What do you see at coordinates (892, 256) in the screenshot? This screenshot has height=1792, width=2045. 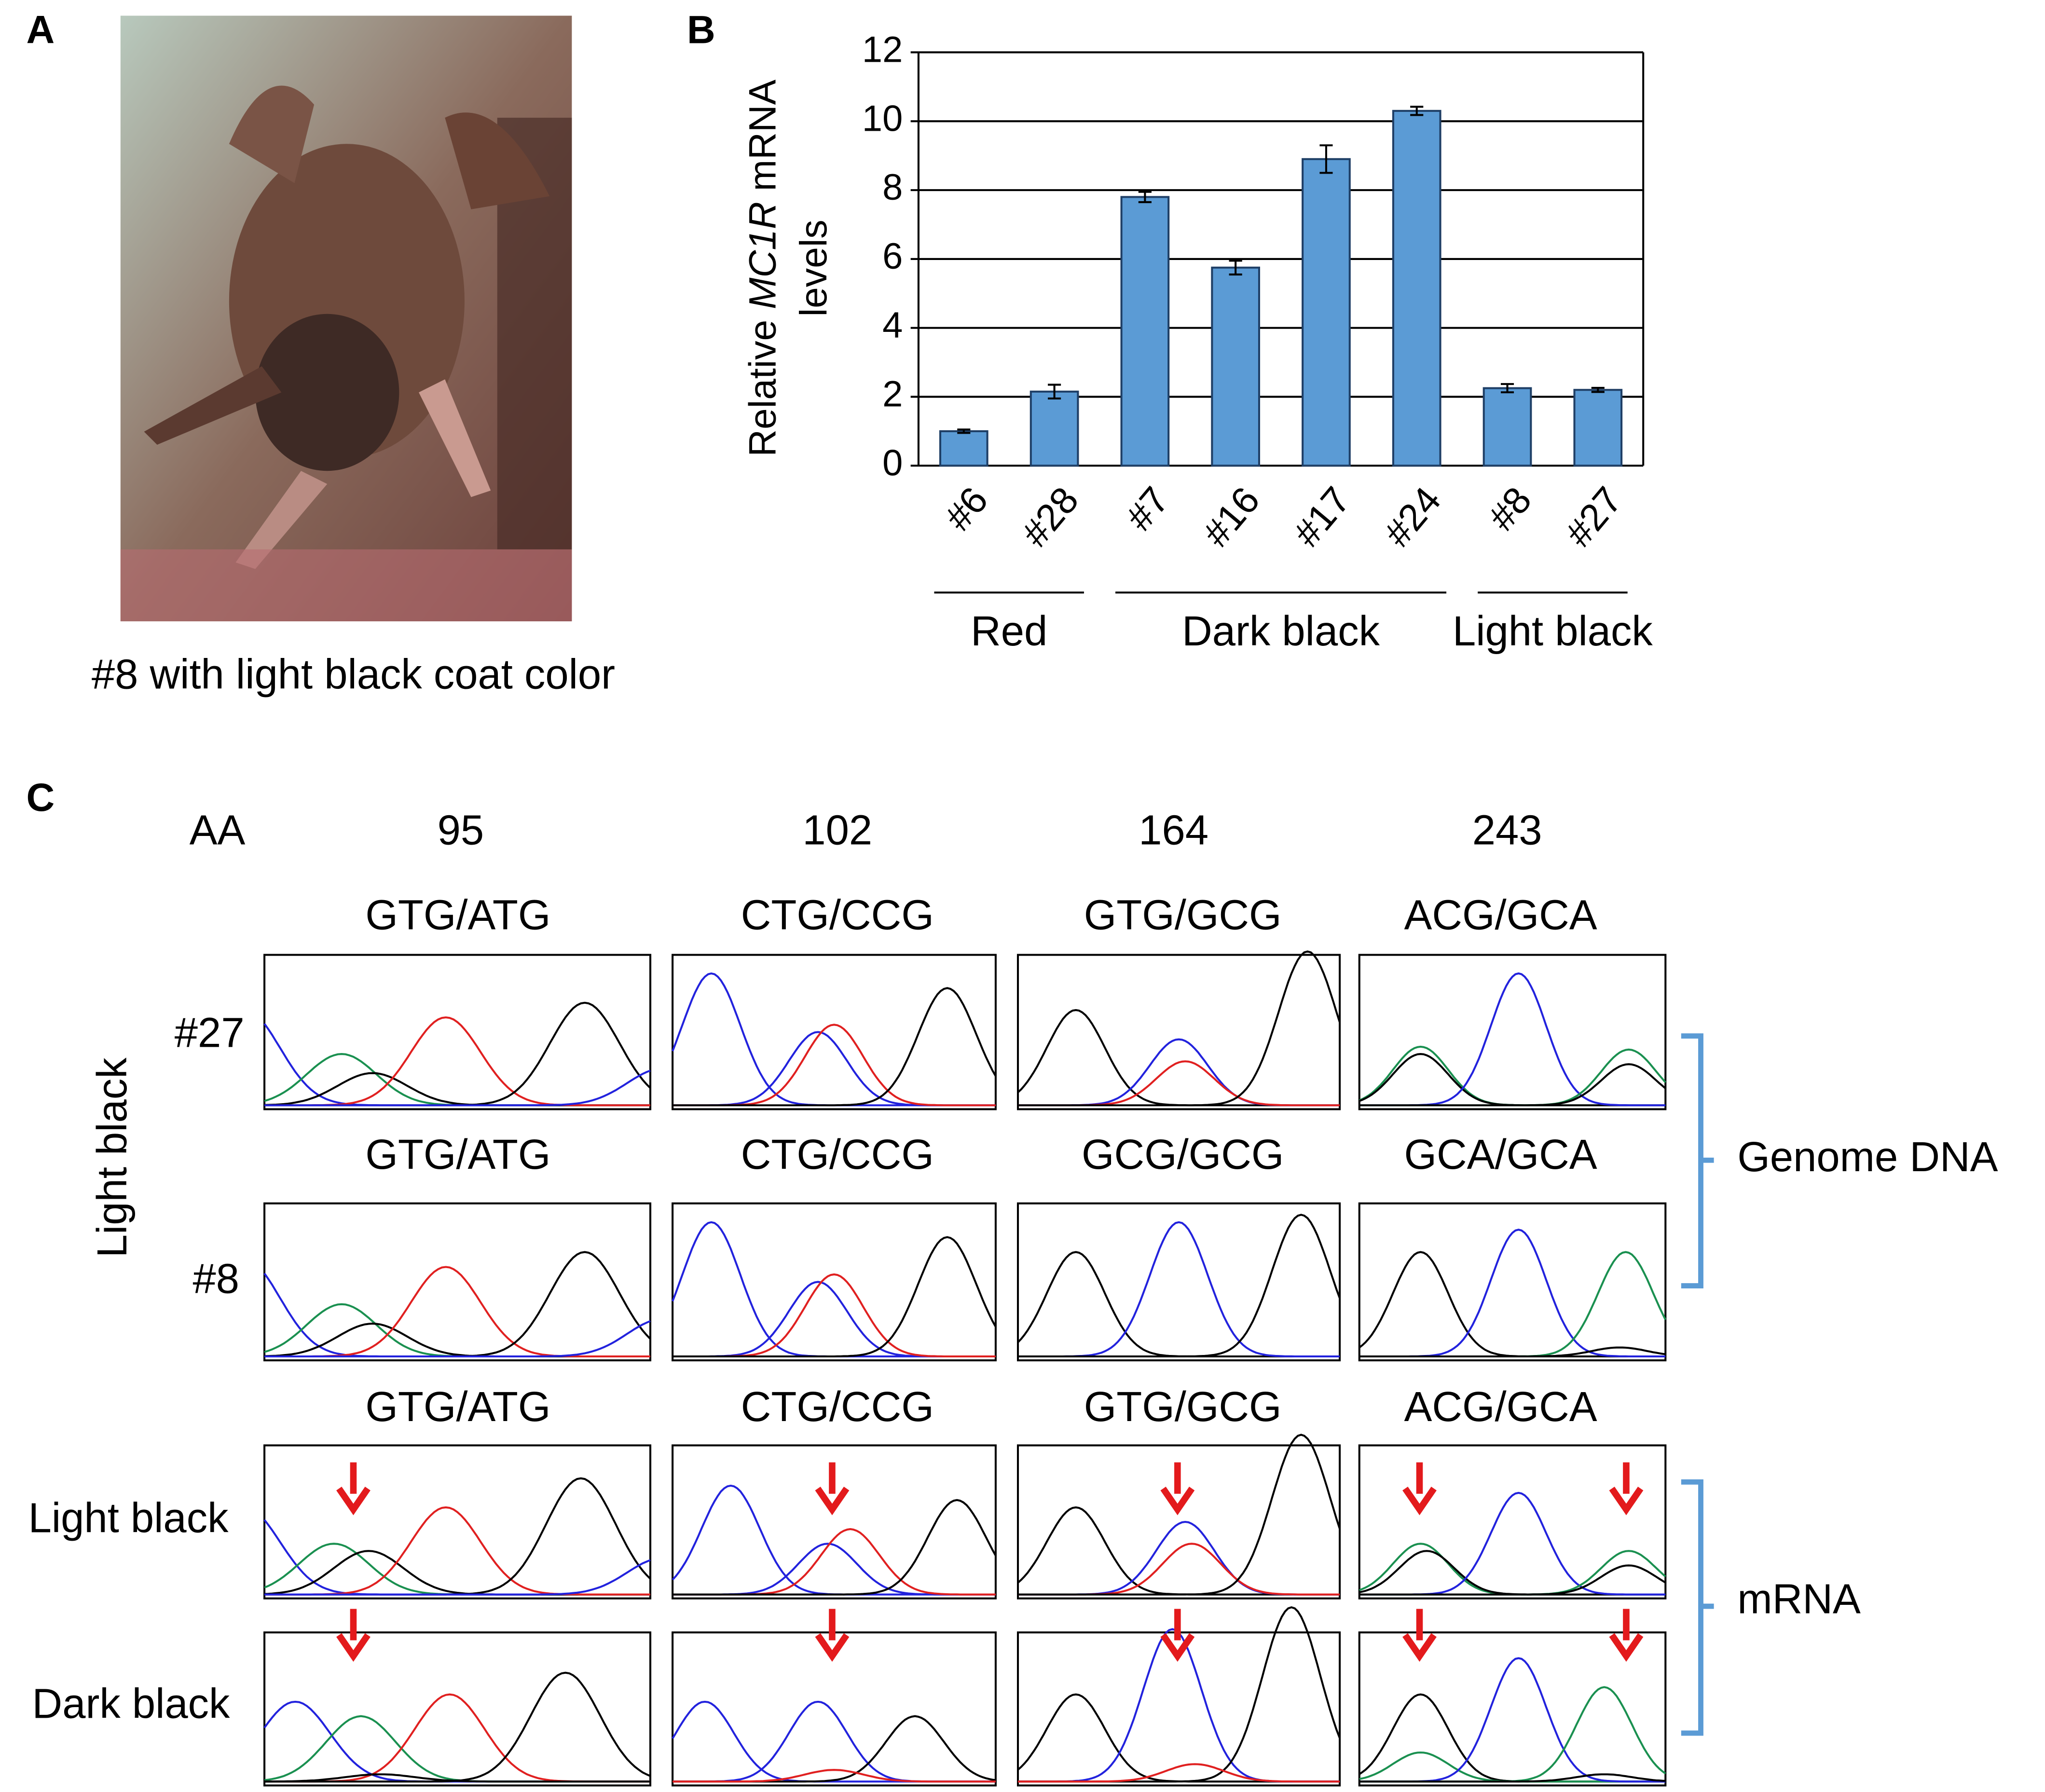 I see `y-tick-label: 6` at bounding box center [892, 256].